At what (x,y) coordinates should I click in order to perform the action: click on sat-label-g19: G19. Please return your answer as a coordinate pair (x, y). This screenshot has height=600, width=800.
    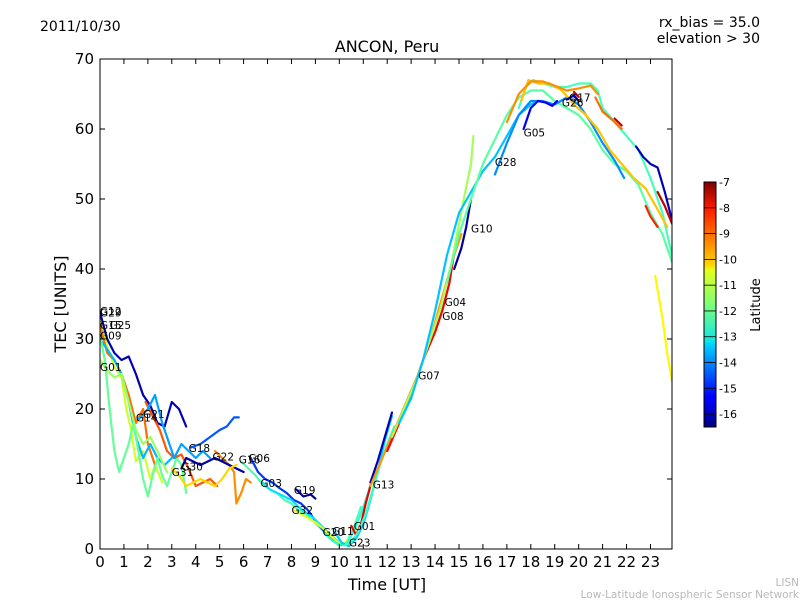
    Looking at the image, I should click on (305, 491).